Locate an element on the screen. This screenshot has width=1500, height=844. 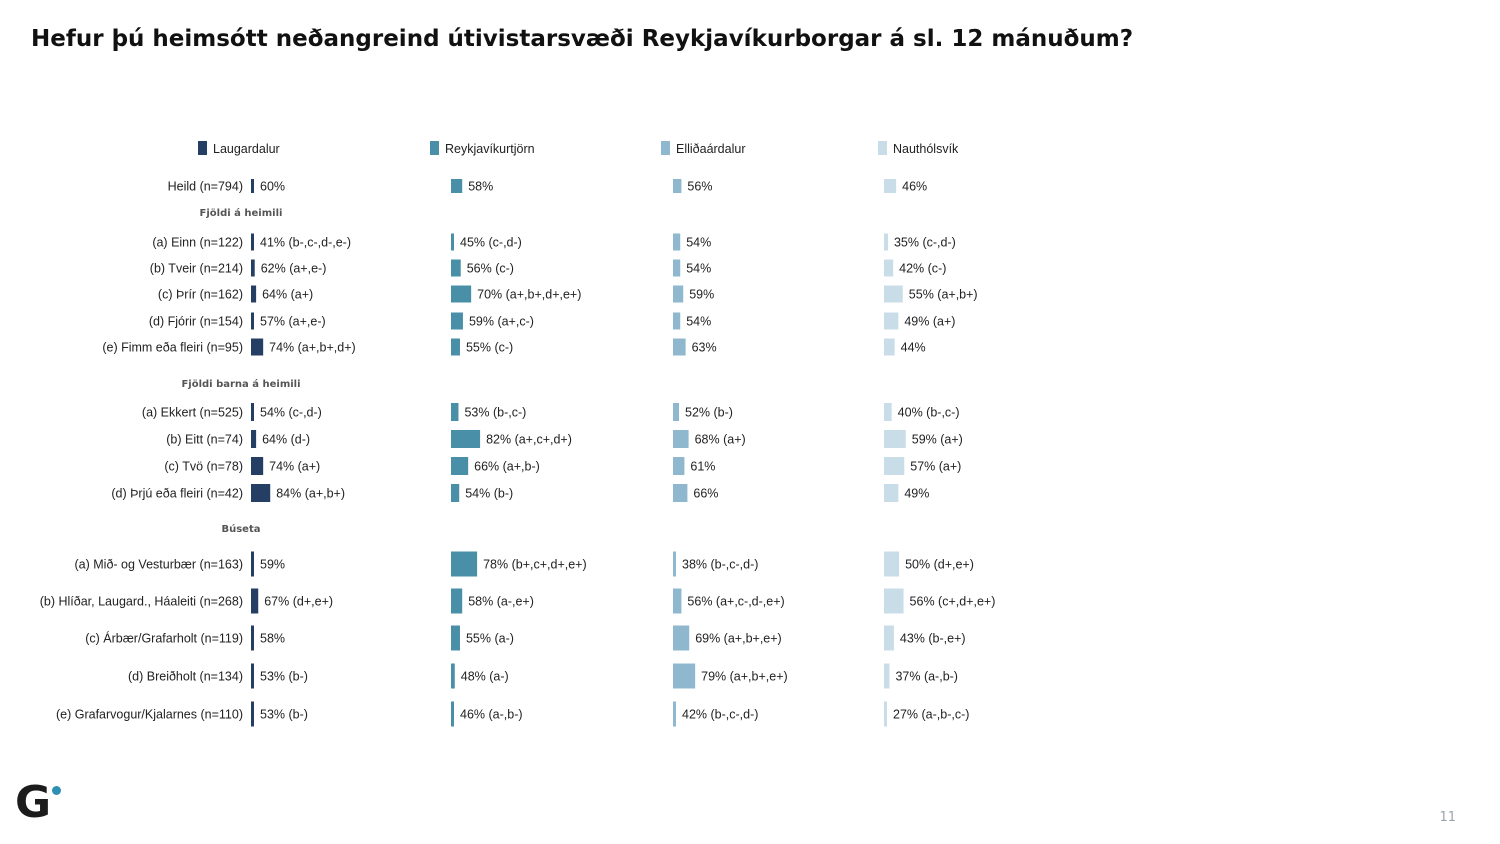
data-label: 56% (c-) is located at coordinates (490, 269).